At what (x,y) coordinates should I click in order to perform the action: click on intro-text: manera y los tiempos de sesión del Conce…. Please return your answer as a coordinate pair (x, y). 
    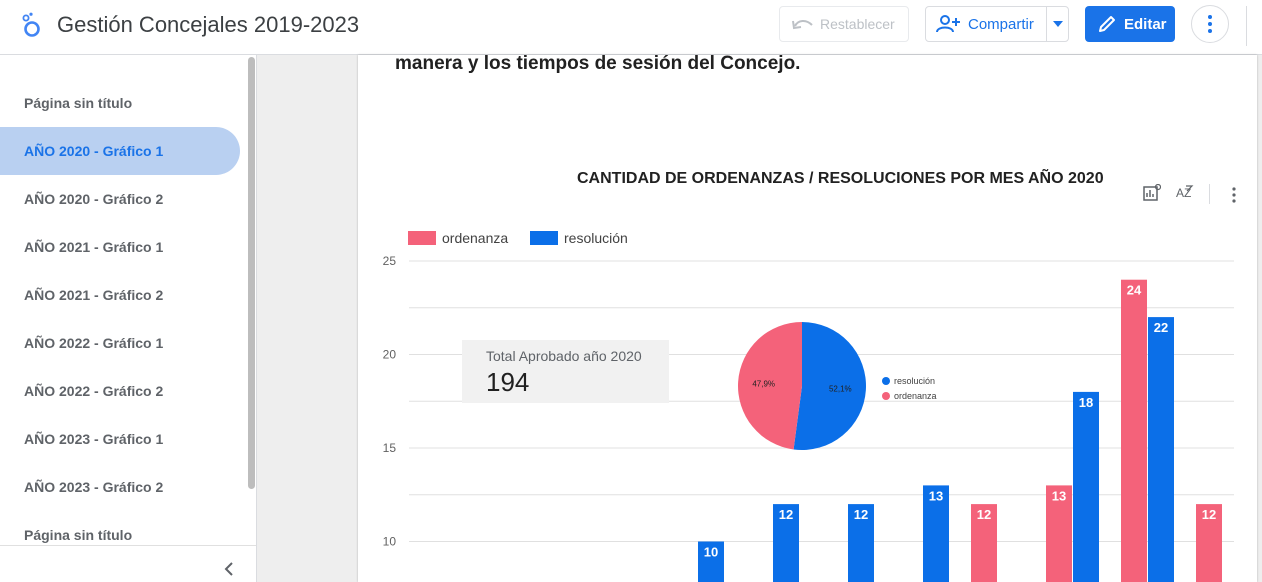
    Looking at the image, I should click on (598, 63).